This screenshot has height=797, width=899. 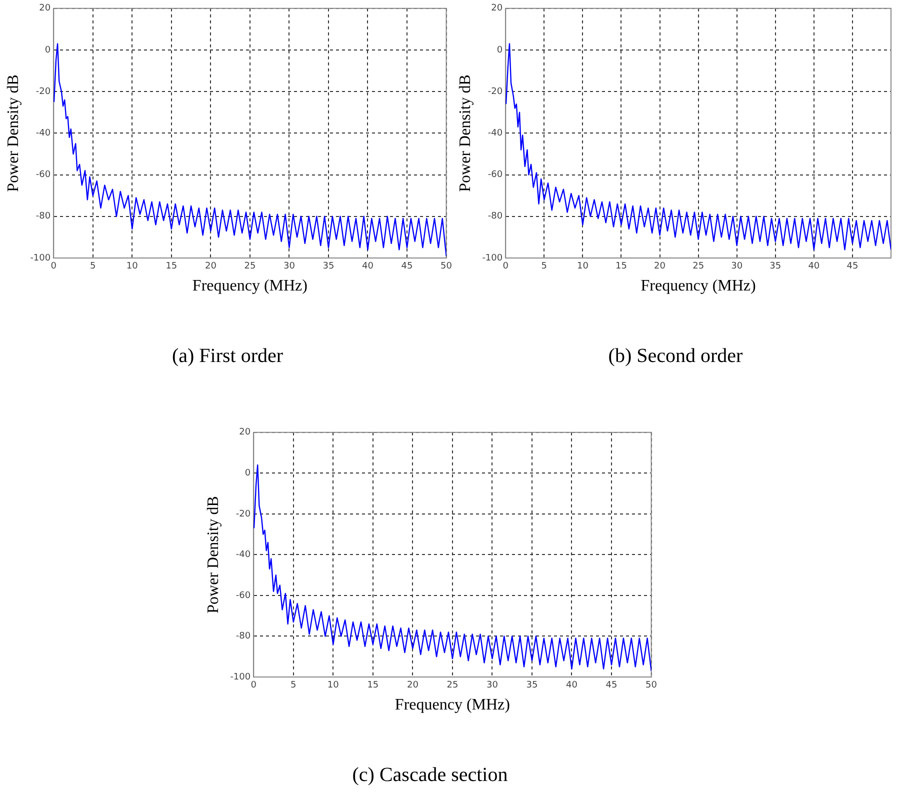 I want to click on text: (a) First order, so click(x=227, y=356).